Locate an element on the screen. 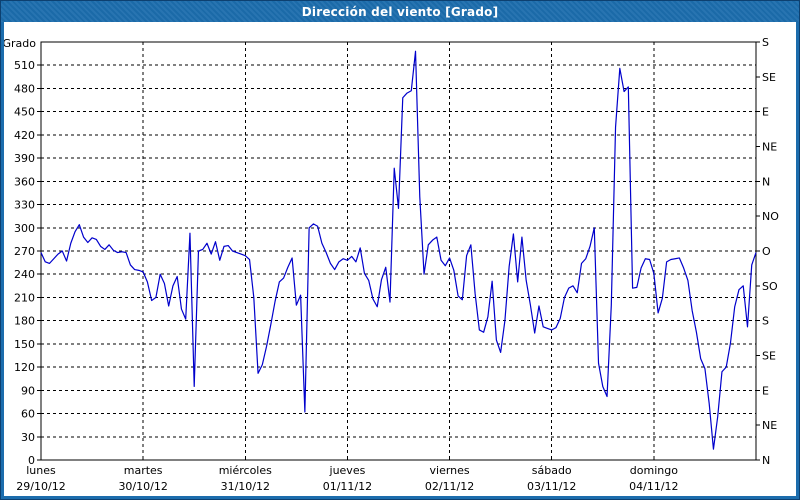 The image size is (800, 500). y-tick-label: 390 is located at coordinates (24, 158).